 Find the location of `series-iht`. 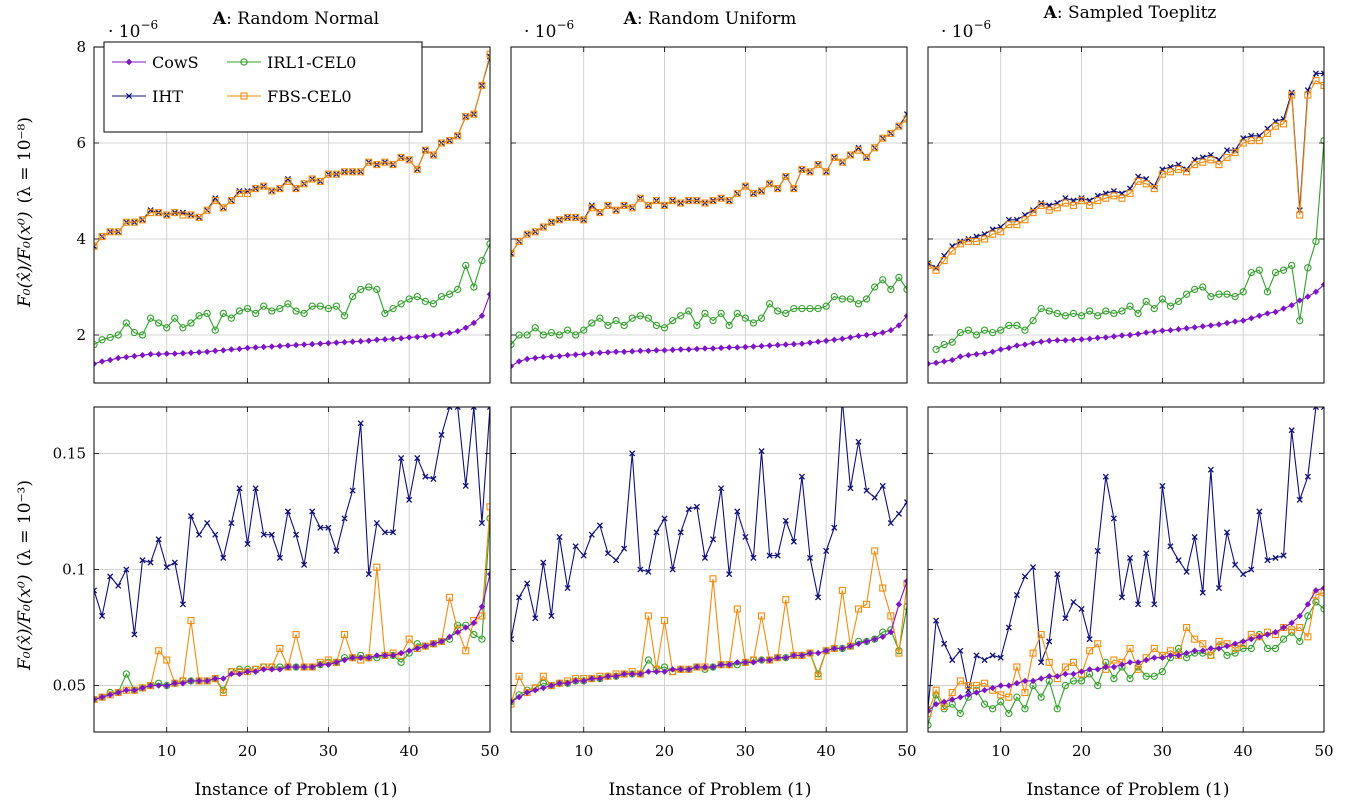

series-iht is located at coordinates (1126, 559).